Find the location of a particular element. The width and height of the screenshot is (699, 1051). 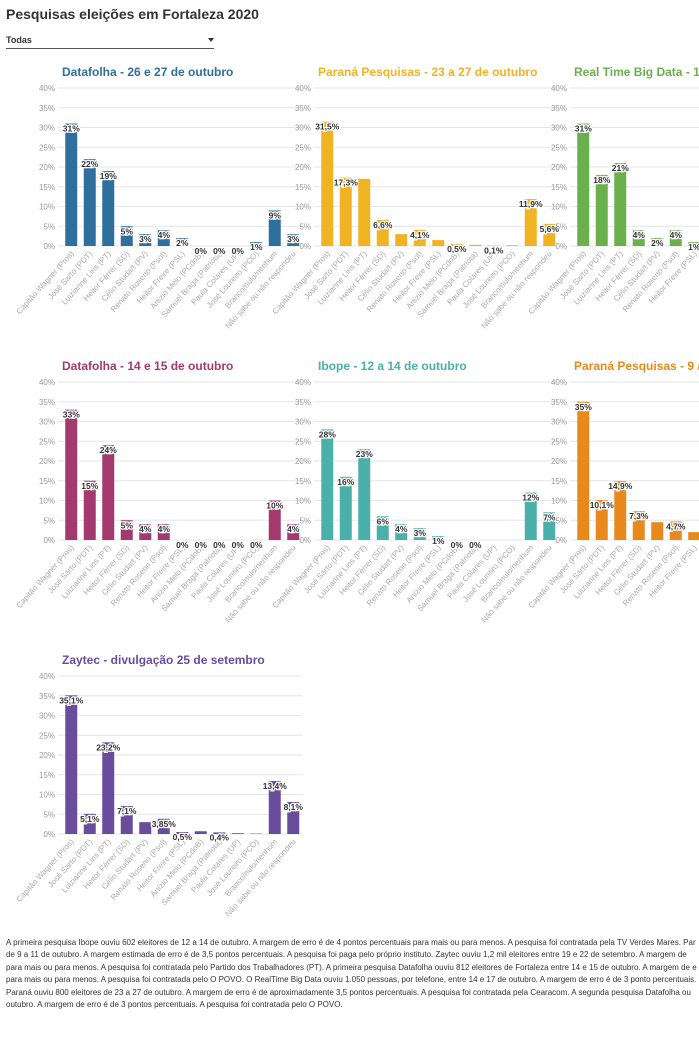

dropdown-arrow is located at coordinates (211, 40).